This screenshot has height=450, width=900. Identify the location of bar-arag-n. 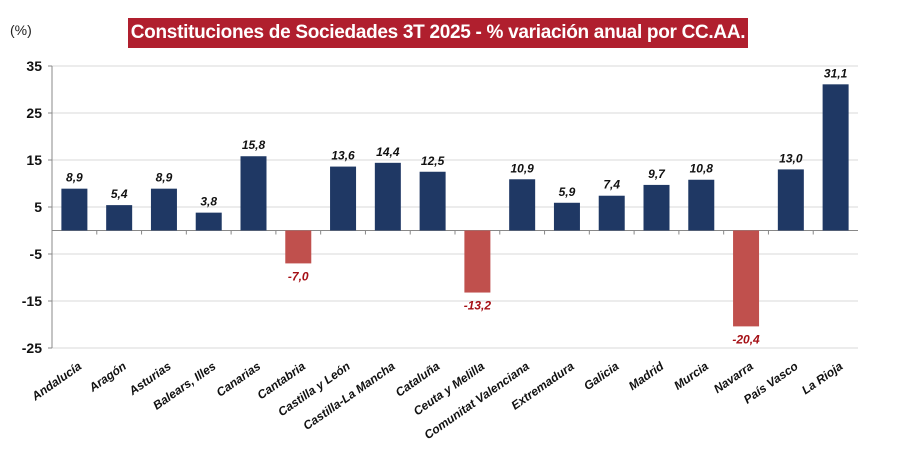
(119, 218).